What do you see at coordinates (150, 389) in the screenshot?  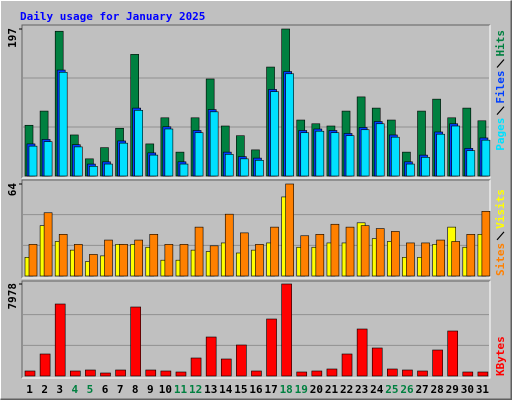 I see `x-tick-label: 9` at bounding box center [150, 389].